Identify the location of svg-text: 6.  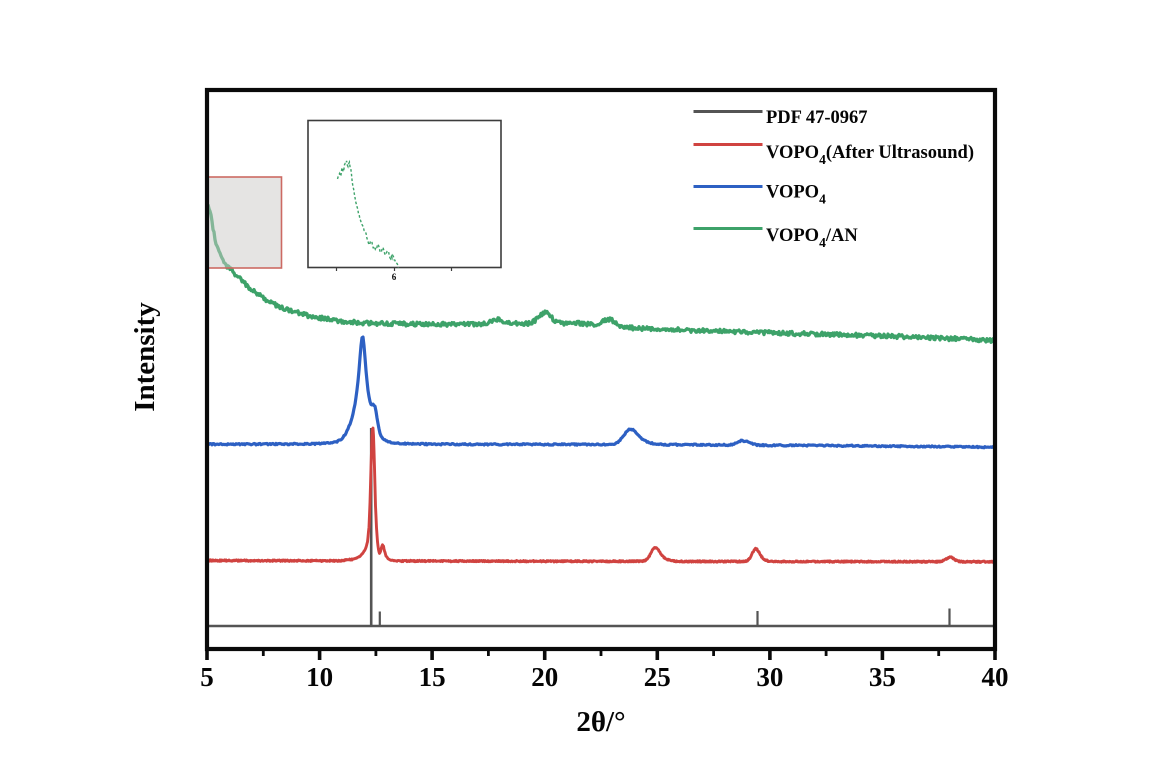
(394, 277).